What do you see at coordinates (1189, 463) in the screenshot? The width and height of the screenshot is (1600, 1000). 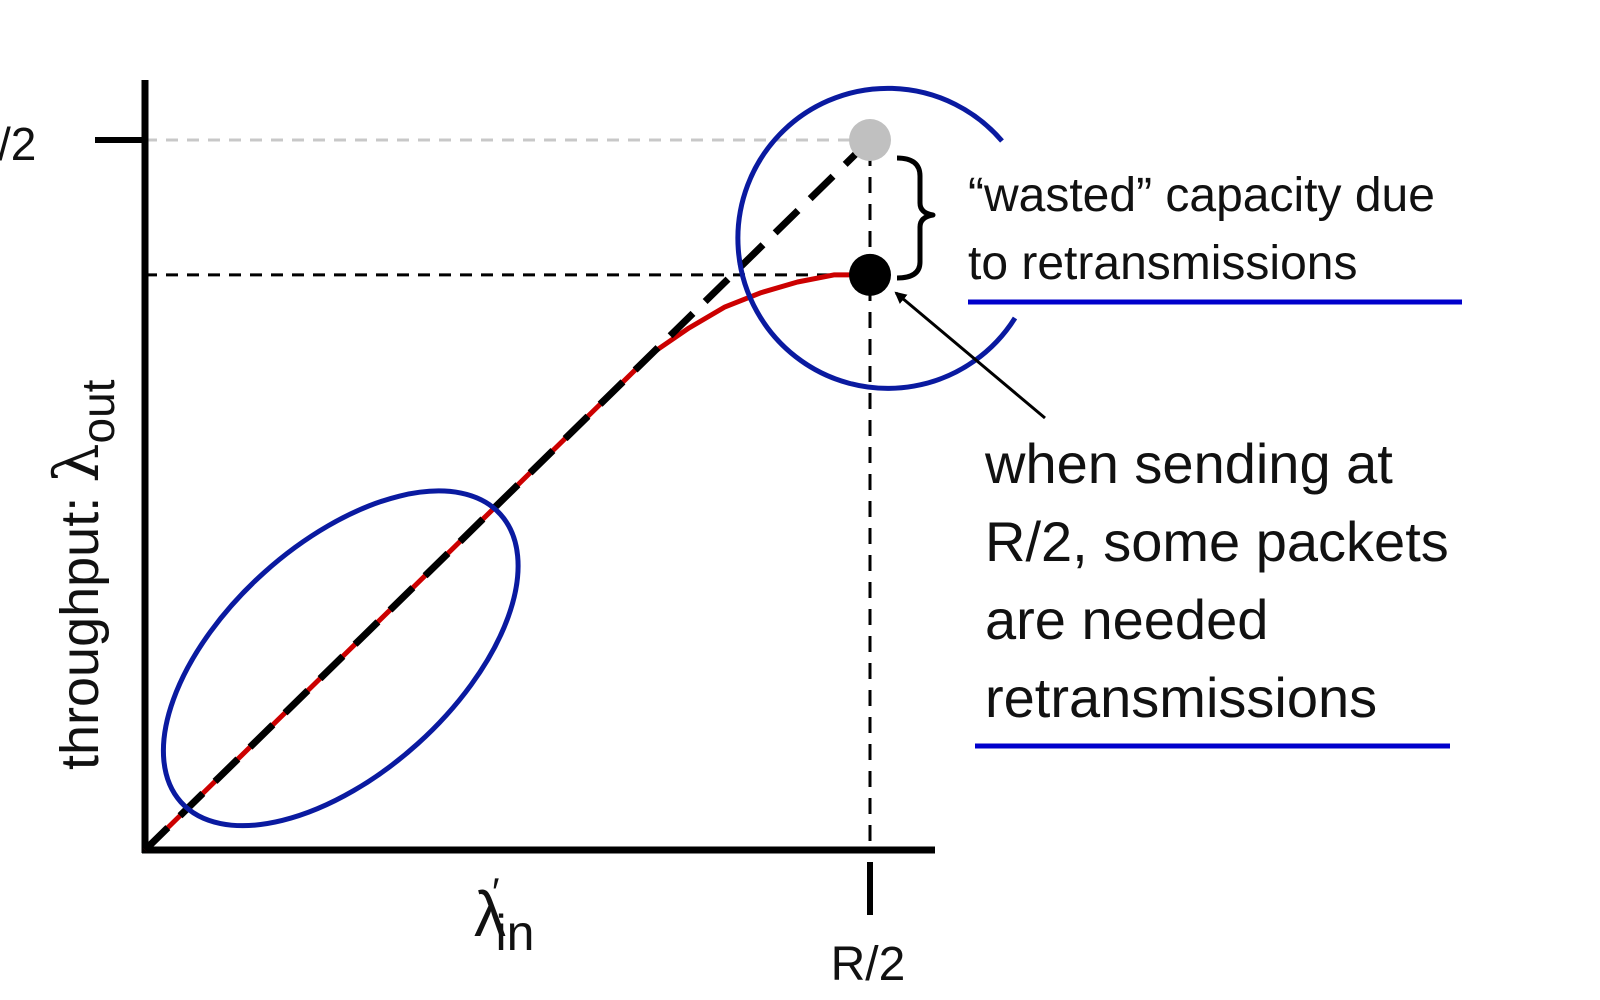 I see `sending-note-line-1: when sending at` at bounding box center [1189, 463].